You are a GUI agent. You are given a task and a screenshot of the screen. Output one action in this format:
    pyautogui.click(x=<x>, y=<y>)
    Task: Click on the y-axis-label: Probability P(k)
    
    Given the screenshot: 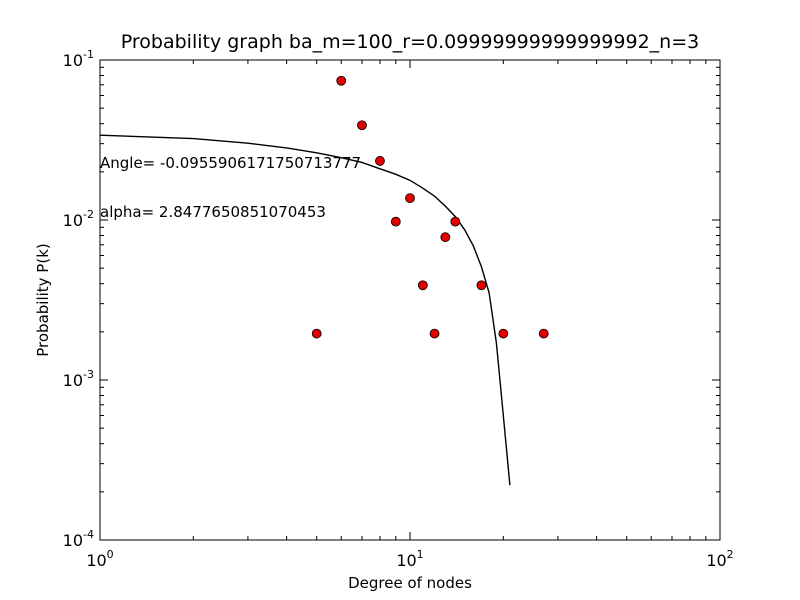 What is the action you would take?
    pyautogui.click(x=43, y=300)
    